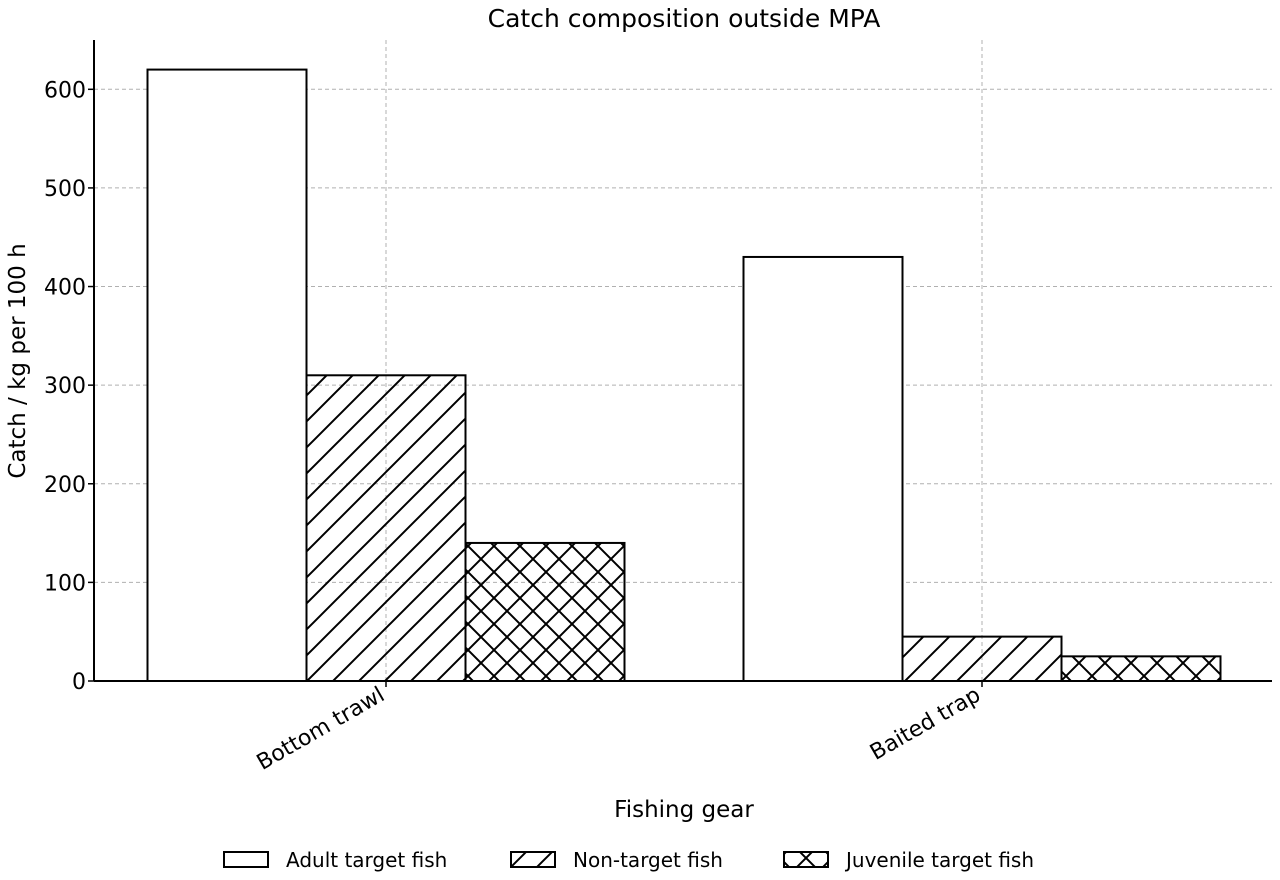 The image size is (1280, 880). Describe the element at coordinates (65, 90) in the screenshot. I see `y-tick-label: 600` at that location.